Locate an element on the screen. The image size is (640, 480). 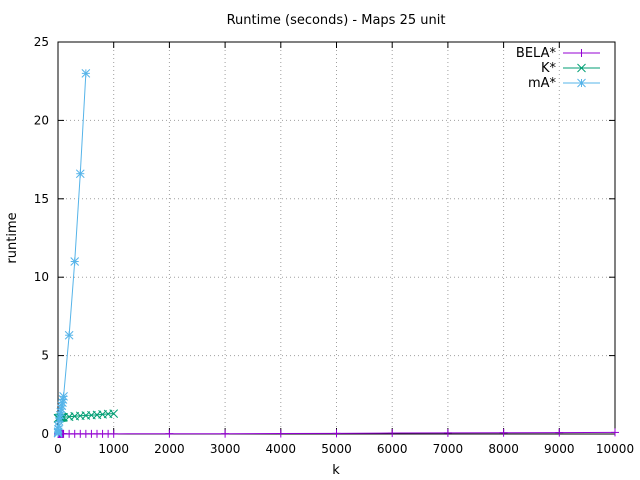
x-tick-label: 2000 is located at coordinates (169, 449).